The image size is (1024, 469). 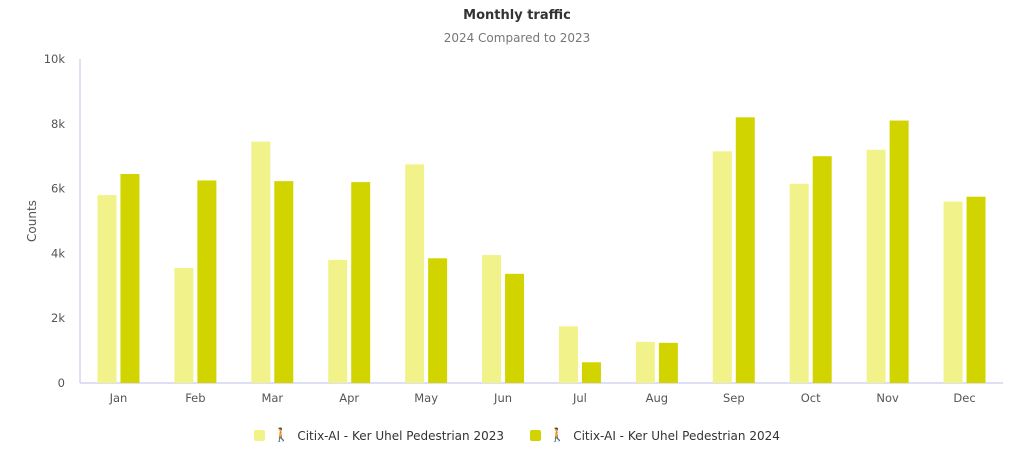 I want to click on legend-label-2023: Citix-AI - Ker Uhel Pedestrian 2023, so click(x=400, y=435).